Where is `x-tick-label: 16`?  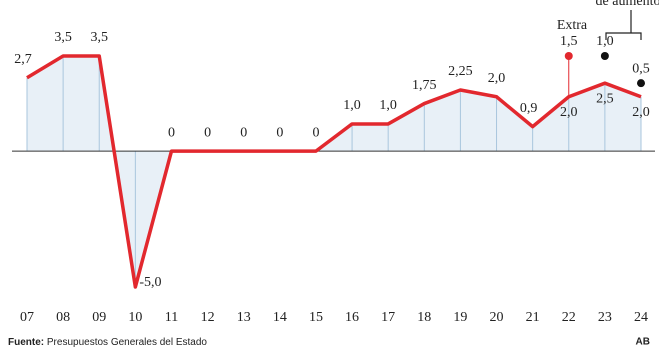 x-tick-label: 16 is located at coordinates (352, 317).